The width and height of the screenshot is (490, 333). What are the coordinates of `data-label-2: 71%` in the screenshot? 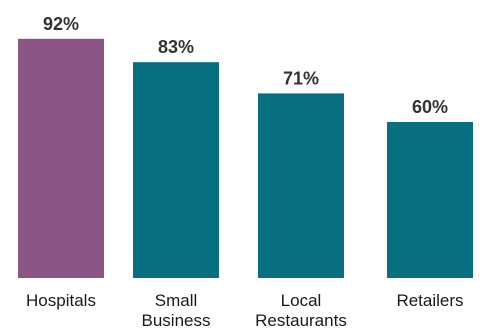 It's located at (301, 78).